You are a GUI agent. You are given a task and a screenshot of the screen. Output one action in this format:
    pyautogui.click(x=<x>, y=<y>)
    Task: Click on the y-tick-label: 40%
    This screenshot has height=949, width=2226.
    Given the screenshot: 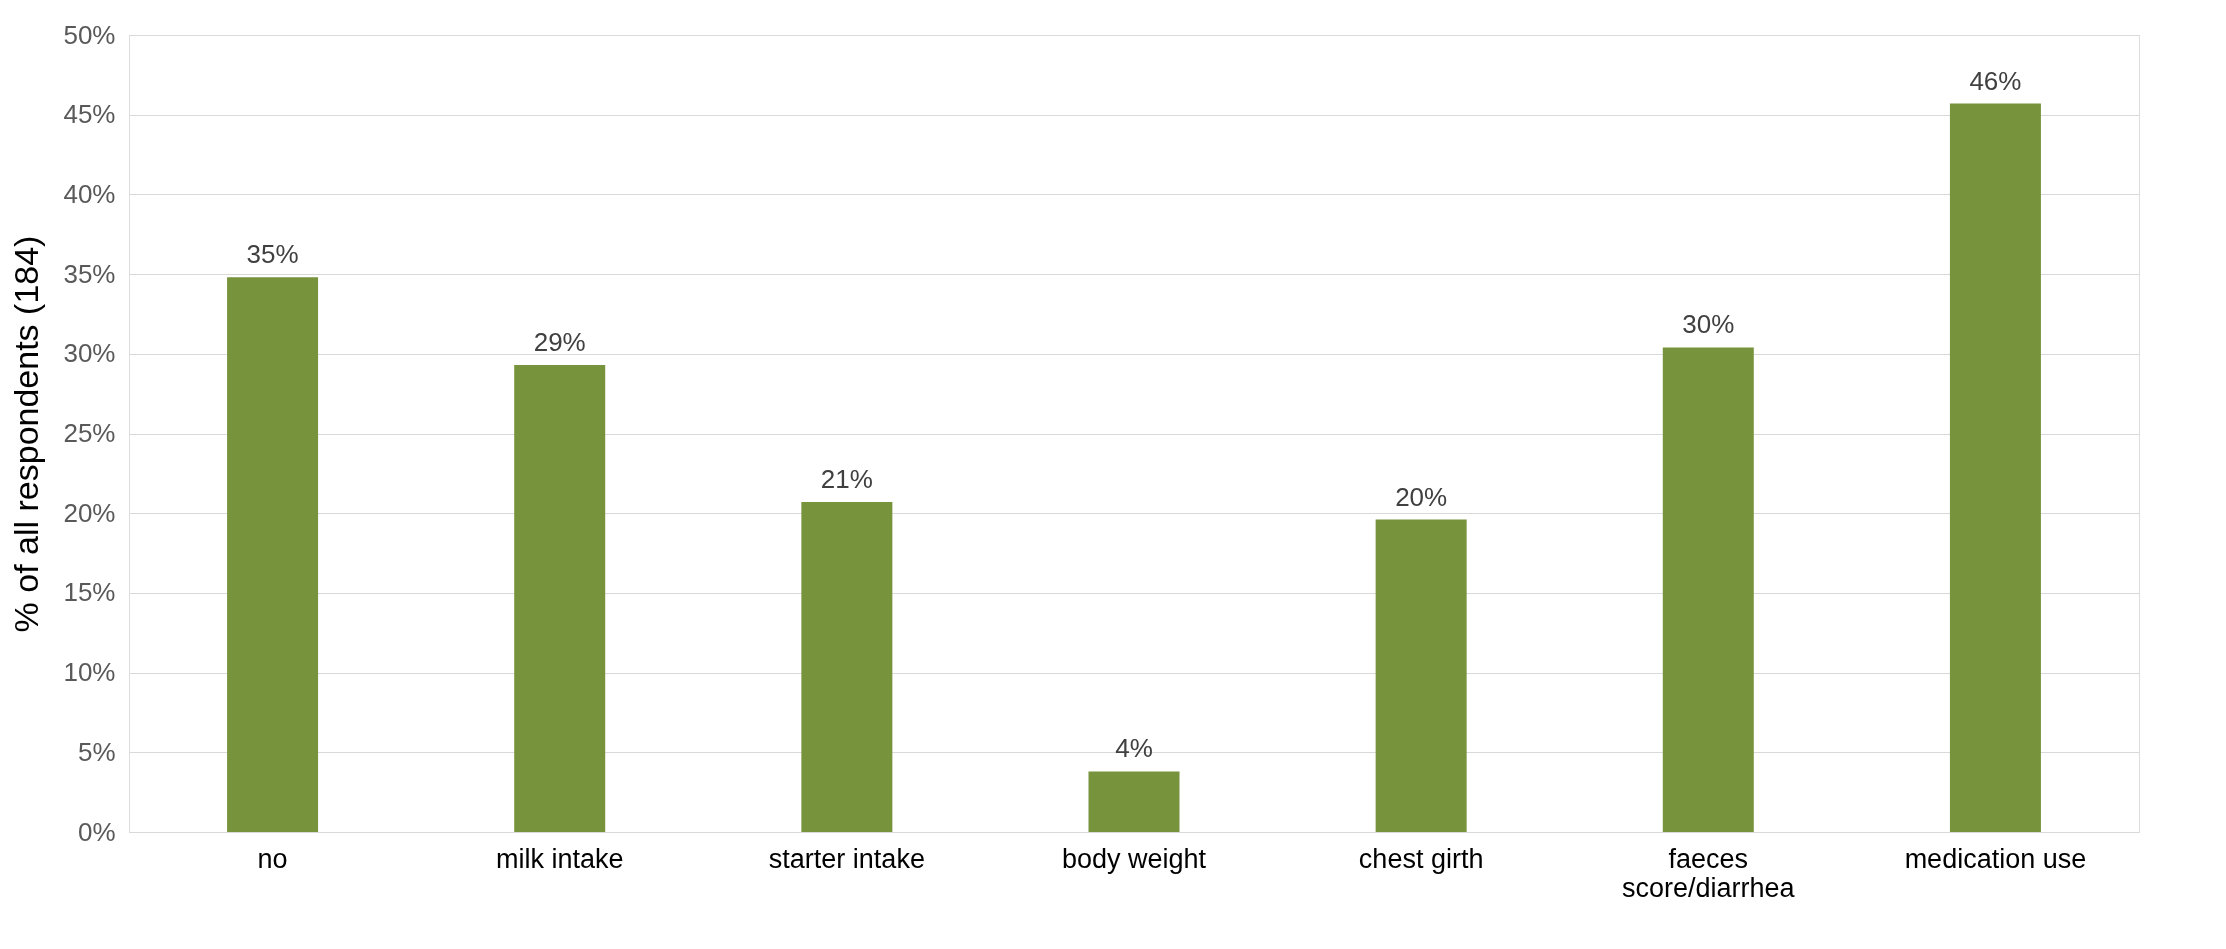 What is the action you would take?
    pyautogui.click(x=89, y=193)
    